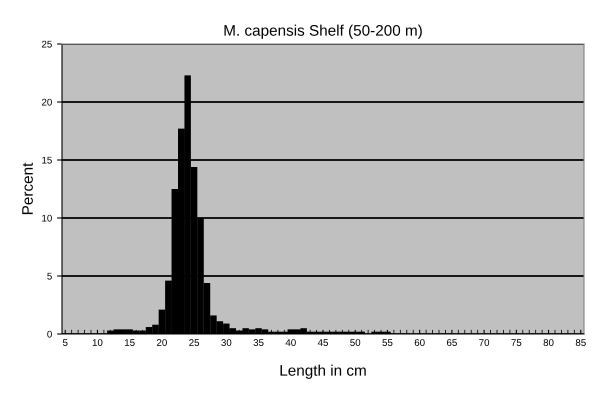 Image resolution: width=593 pixels, height=403 pixels. I want to click on y-tick-label: 20, so click(47, 102).